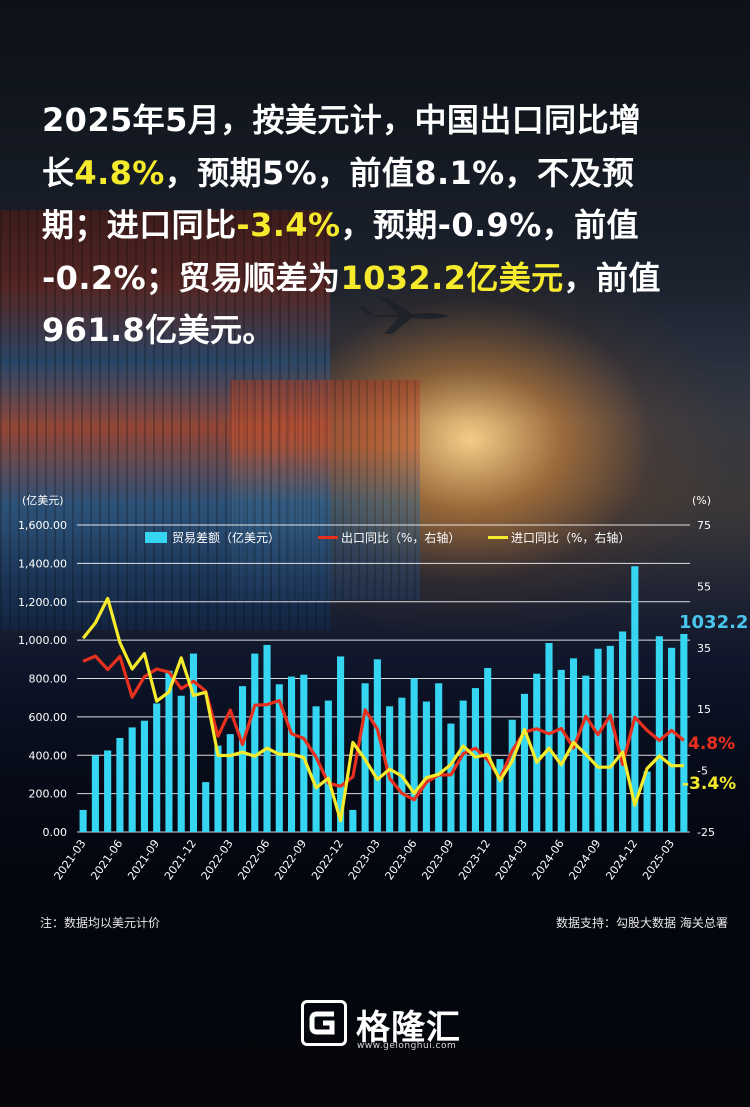  What do you see at coordinates (70, 859) in the screenshot?
I see `x-tick-label: 2021-03` at bounding box center [70, 859].